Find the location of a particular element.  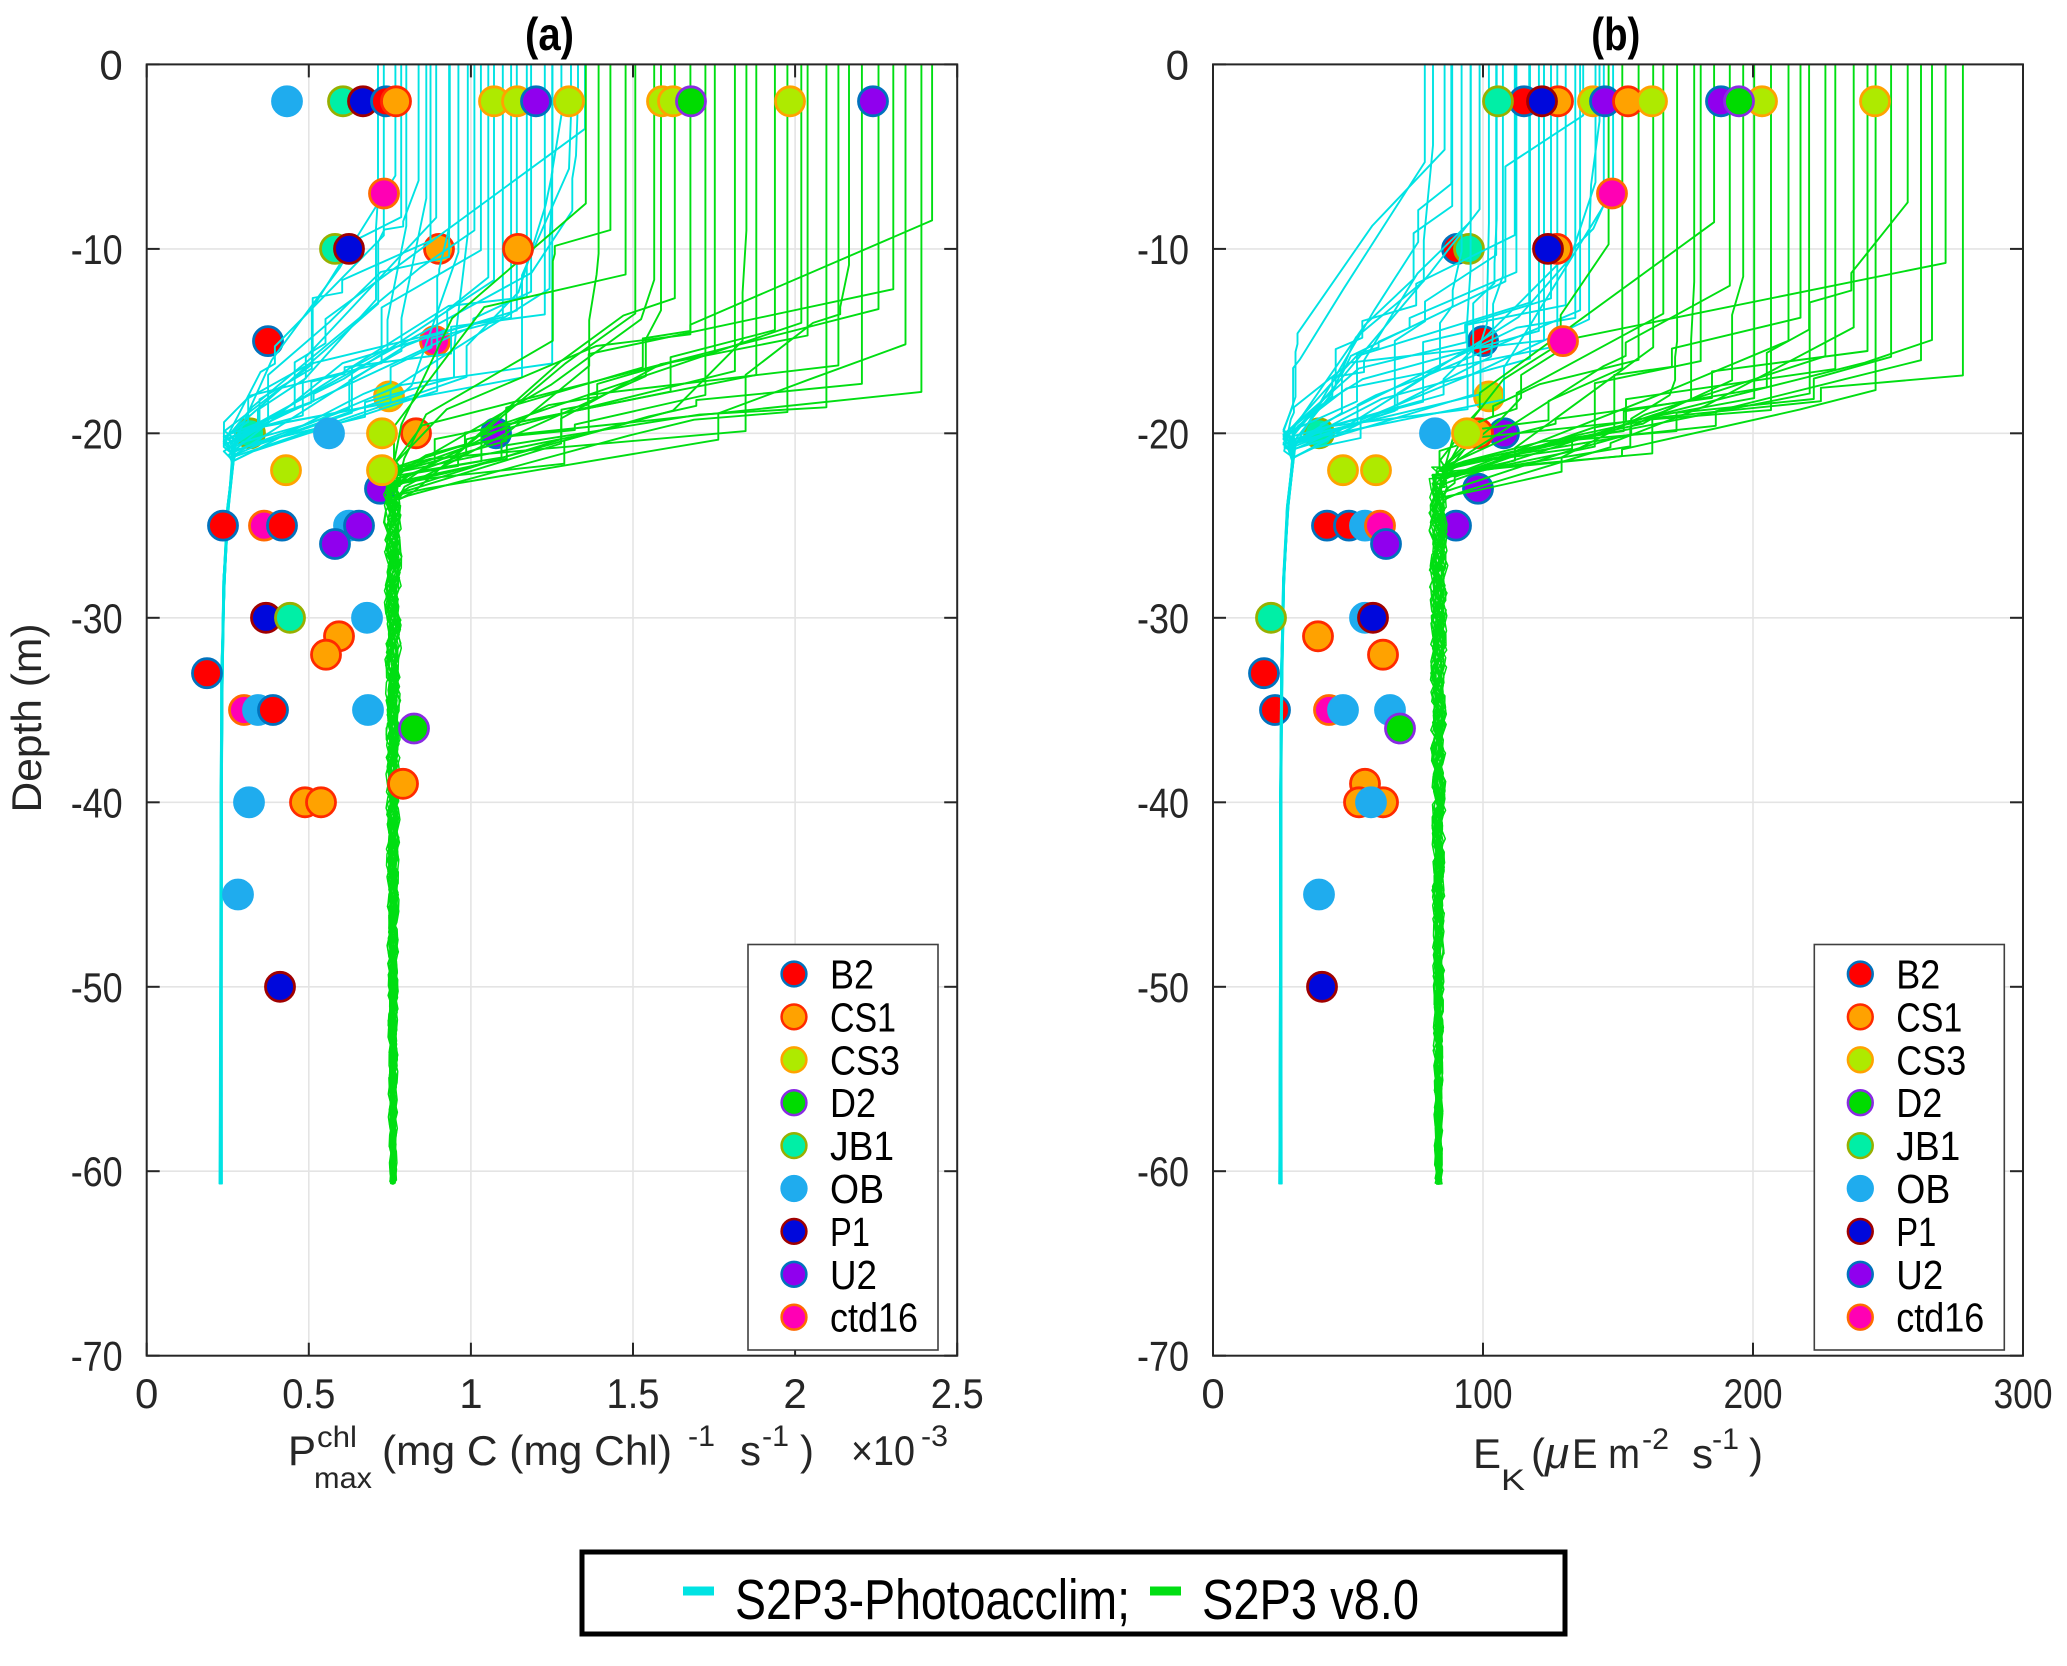

svg-text: S2P3-Photoacclim; is located at coordinates (932, 1600).